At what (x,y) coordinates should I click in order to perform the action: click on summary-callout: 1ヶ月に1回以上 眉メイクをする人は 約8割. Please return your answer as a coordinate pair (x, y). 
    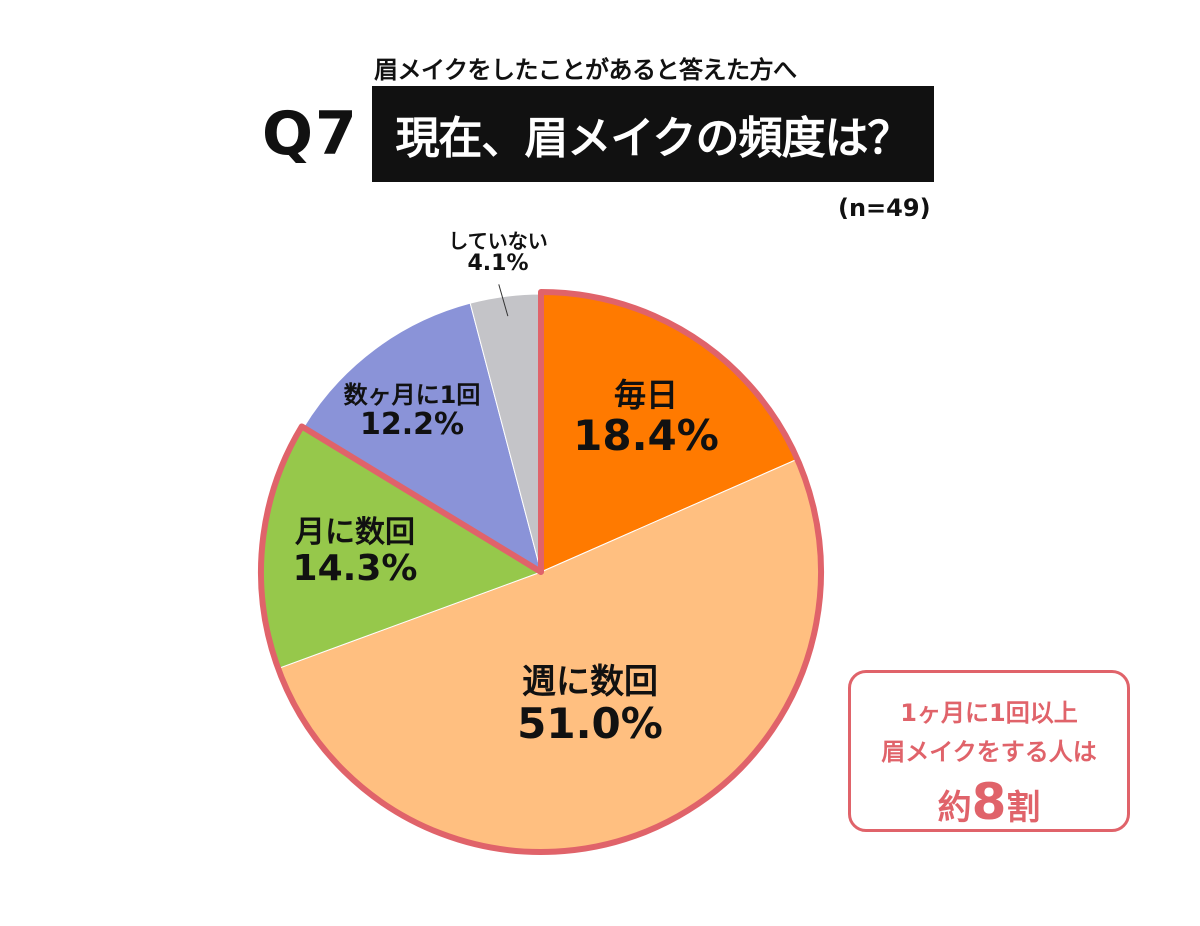
    Looking at the image, I should click on (989, 751).